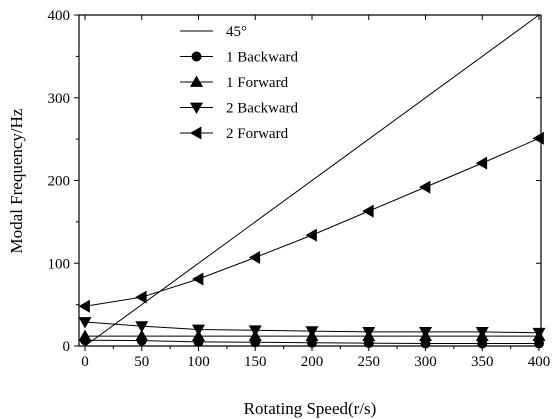  I want to click on legend-entry: 2 Forward, so click(234, 134).